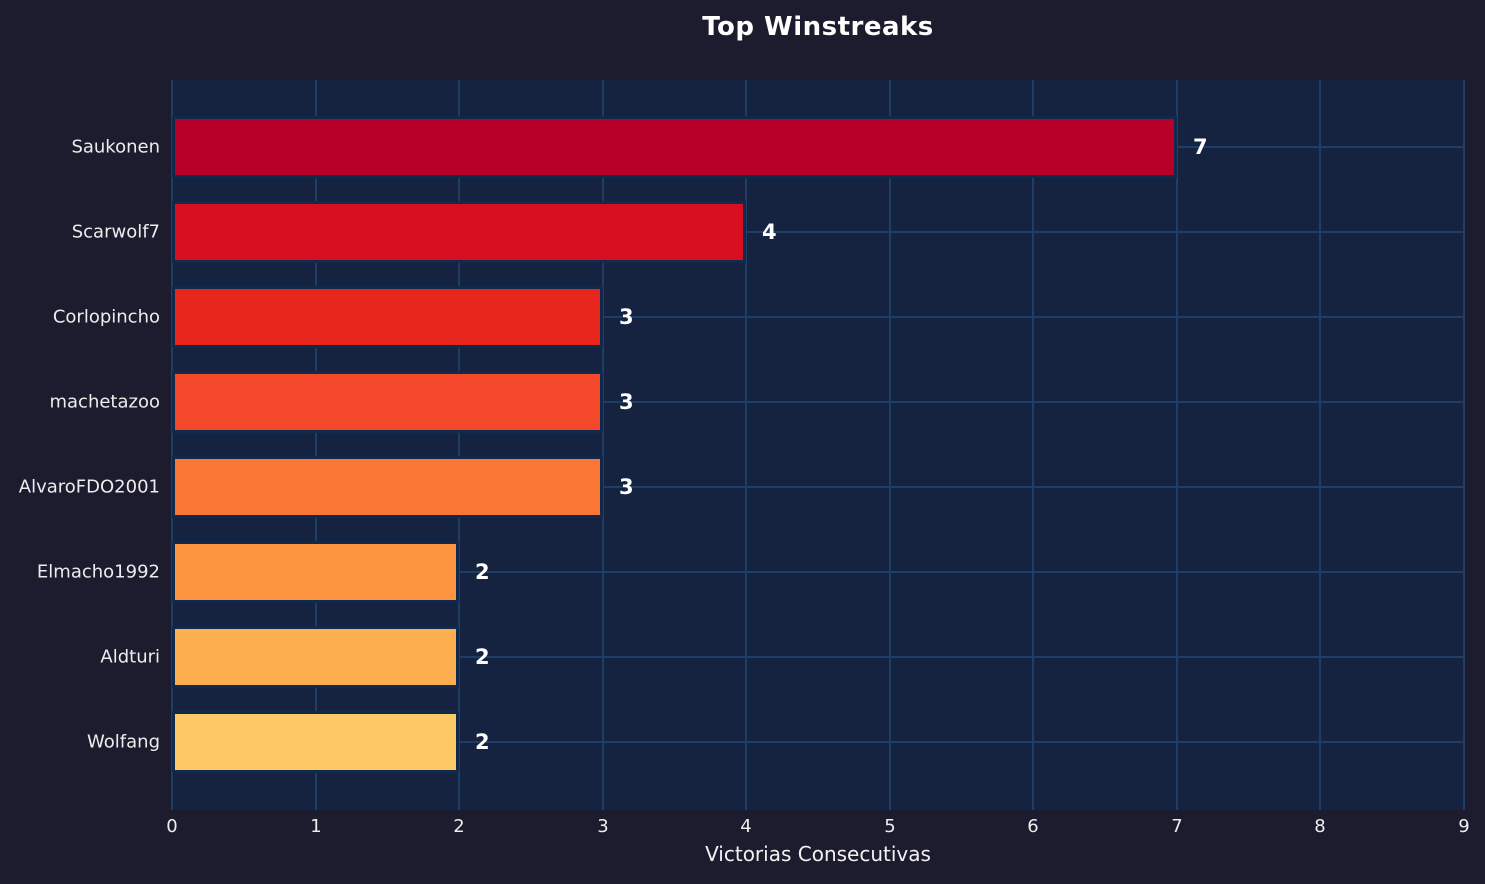 The width and height of the screenshot is (1485, 884). Describe the element at coordinates (1033, 826) in the screenshot. I see `x-tick-label-6: 6` at that location.